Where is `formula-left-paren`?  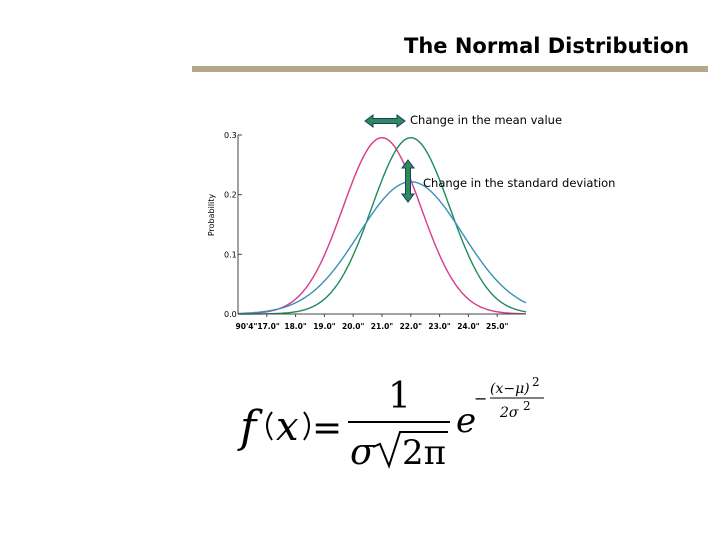 formula-left-paren is located at coordinates (269, 426).